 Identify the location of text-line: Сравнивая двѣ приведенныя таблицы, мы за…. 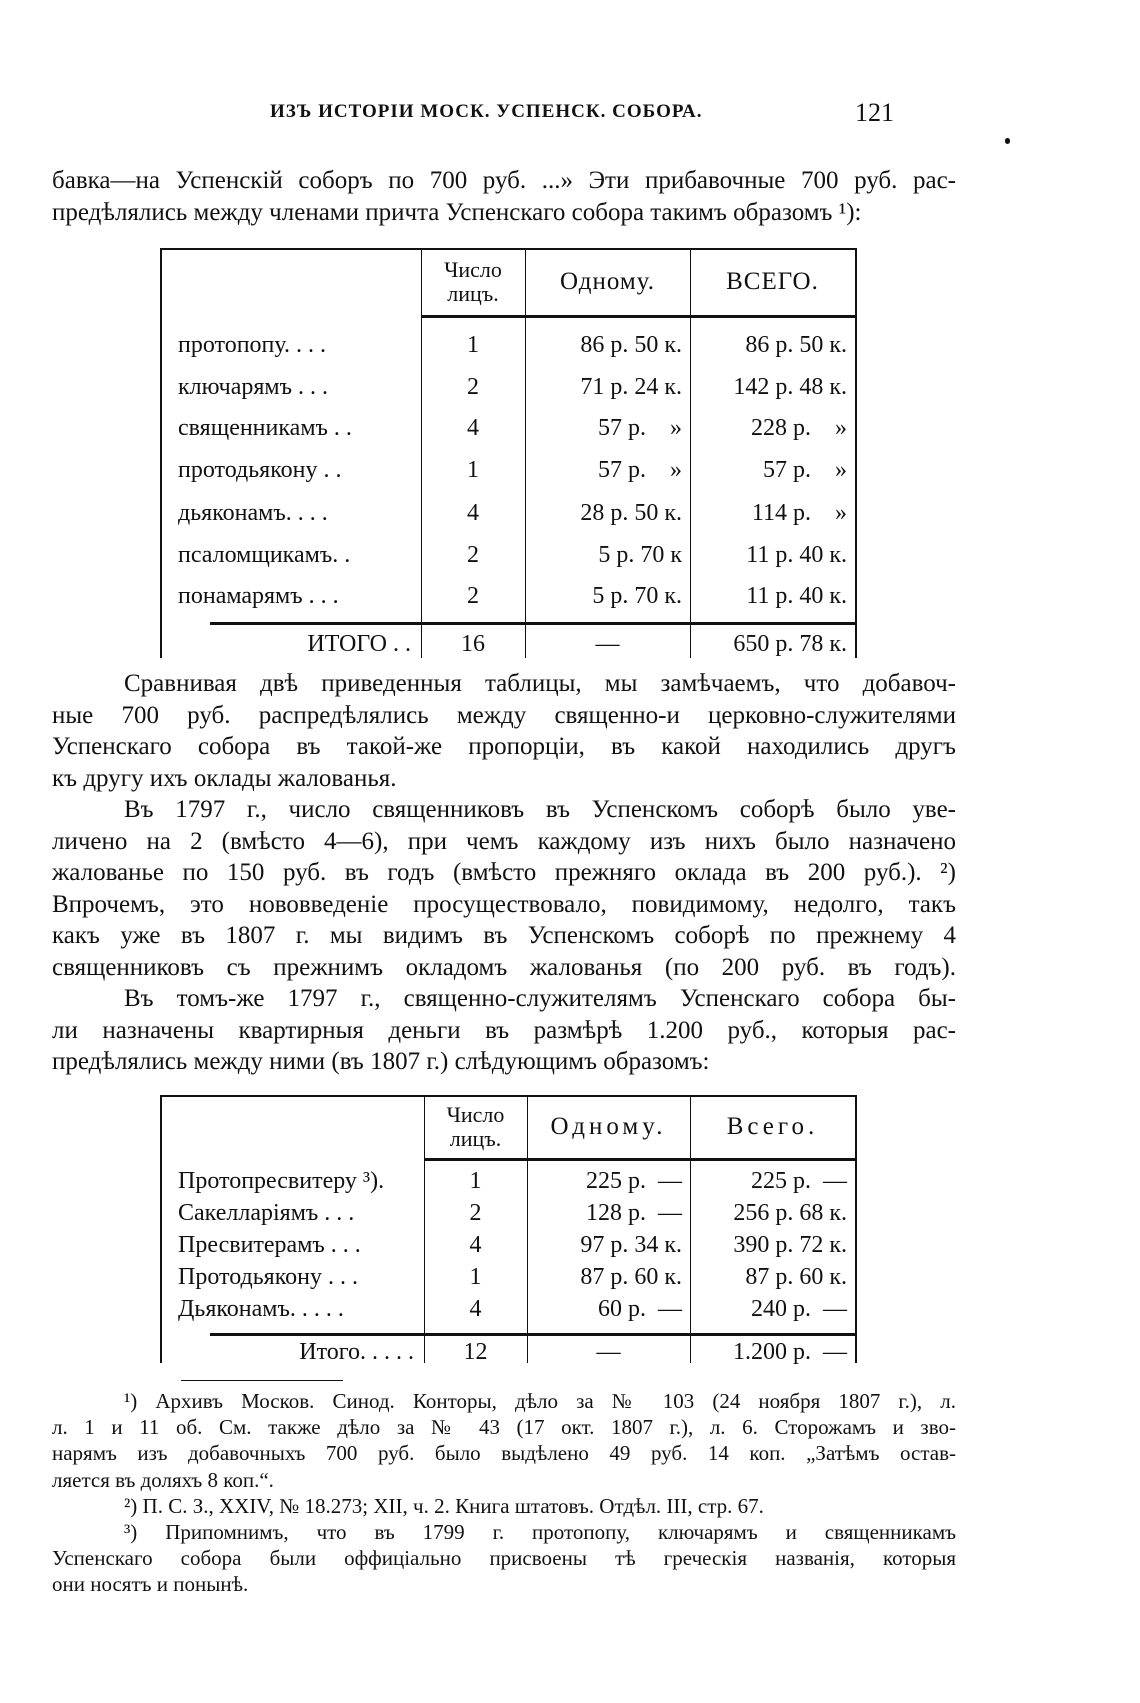
(540, 683).